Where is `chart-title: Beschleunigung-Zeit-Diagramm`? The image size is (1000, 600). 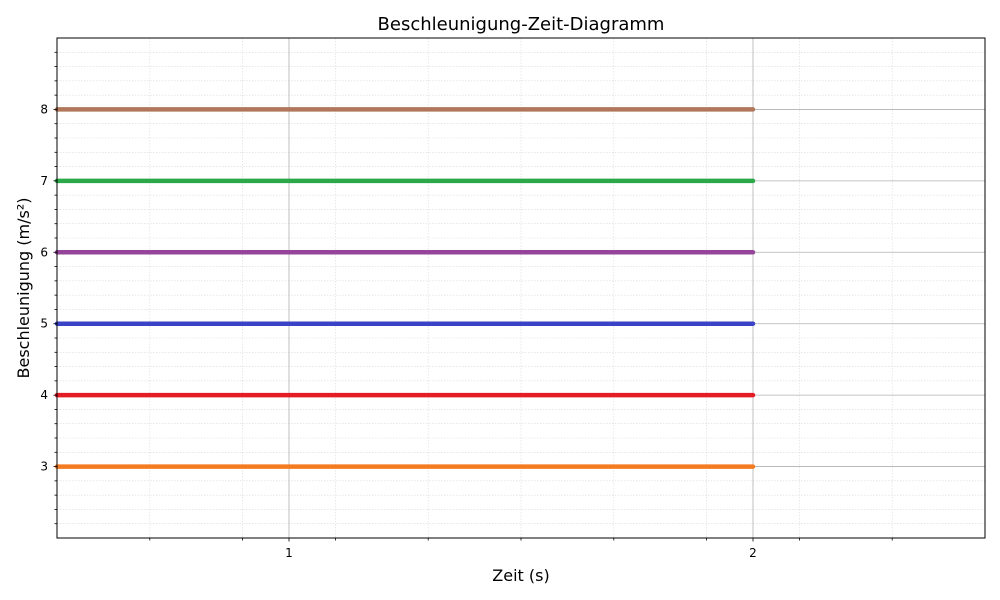 chart-title: Beschleunigung-Zeit-Diagramm is located at coordinates (521, 24).